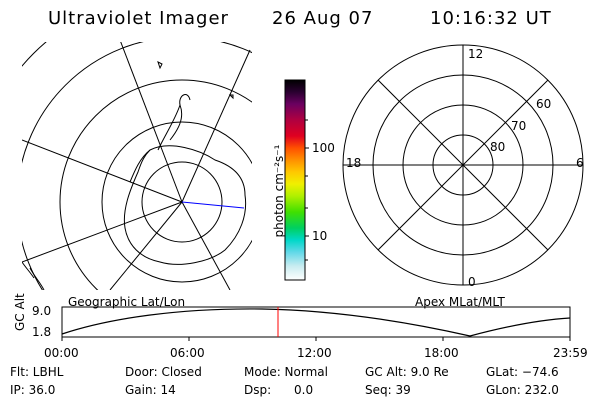 The height and width of the screenshot is (400, 600). I want to click on status-gain: Gain: 14, so click(150, 390).